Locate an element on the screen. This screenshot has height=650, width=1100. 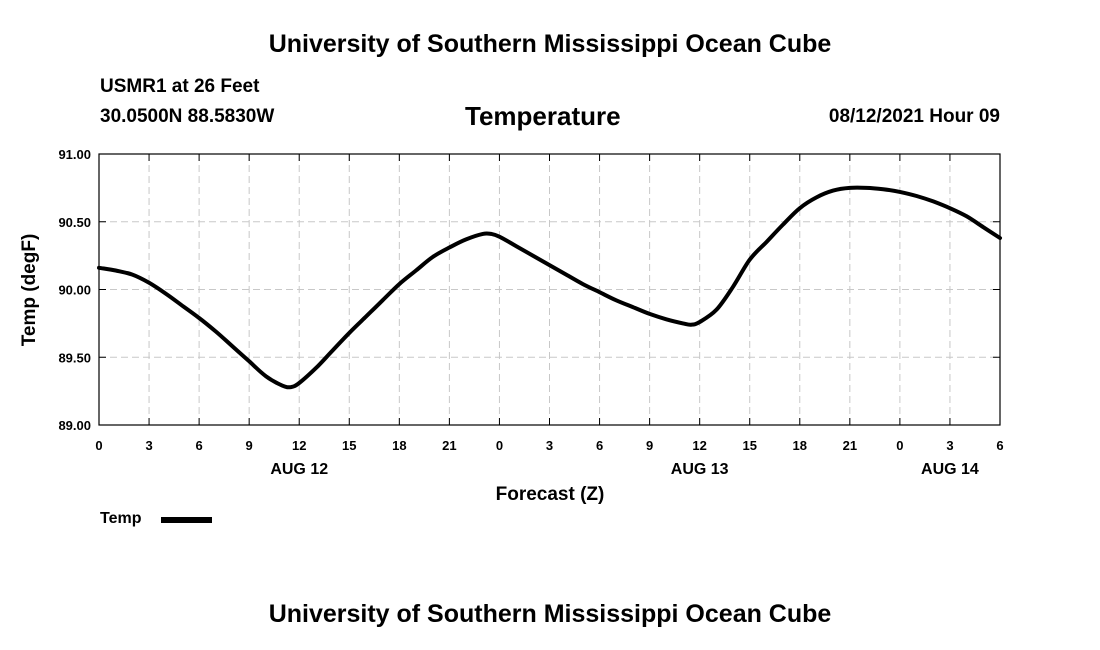
variable-title: Temperature is located at coordinates (543, 116).